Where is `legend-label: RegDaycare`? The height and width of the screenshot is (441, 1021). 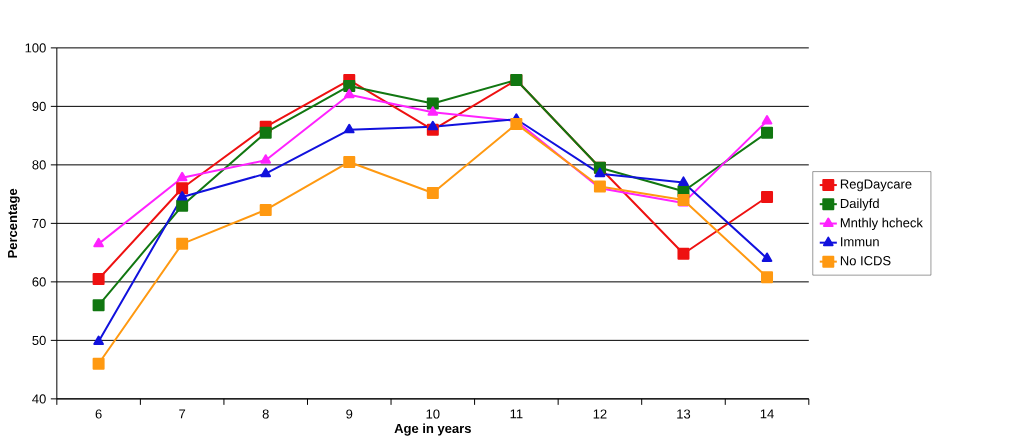 legend-label: RegDaycare is located at coordinates (876, 185).